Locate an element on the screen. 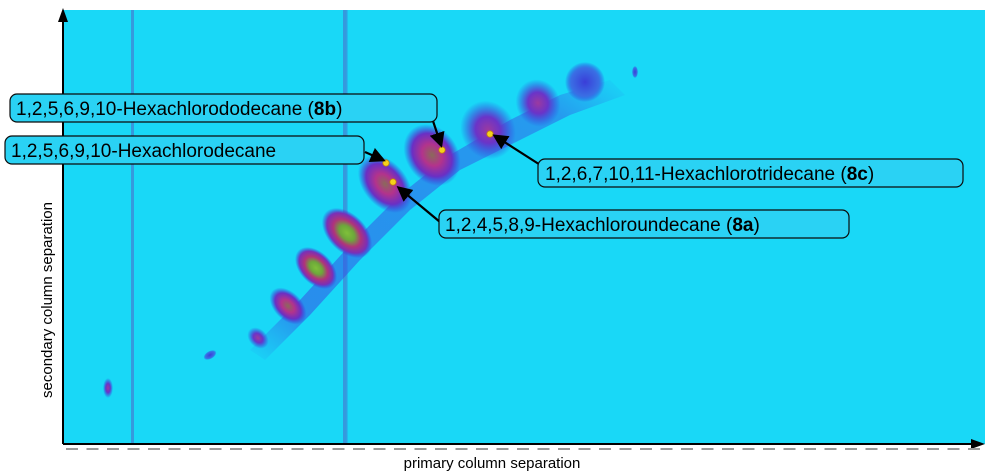 The width and height of the screenshot is (985, 471). annotation-8c-text: 1,2,6,7,10,11-Hexachlorotridecane (8c) is located at coordinates (709, 174).